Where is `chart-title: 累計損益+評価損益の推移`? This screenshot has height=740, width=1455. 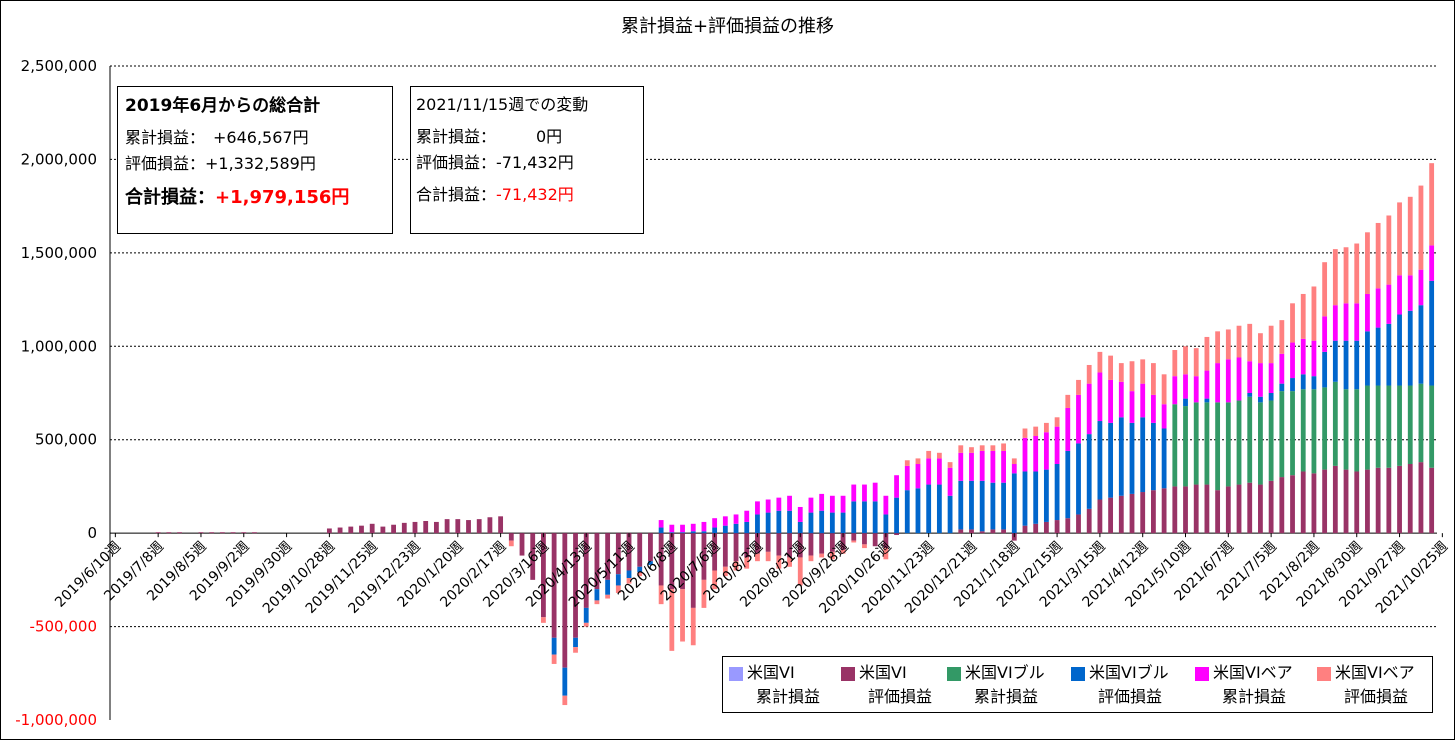
chart-title: 累計損益+評価損益の推移 is located at coordinates (727, 26).